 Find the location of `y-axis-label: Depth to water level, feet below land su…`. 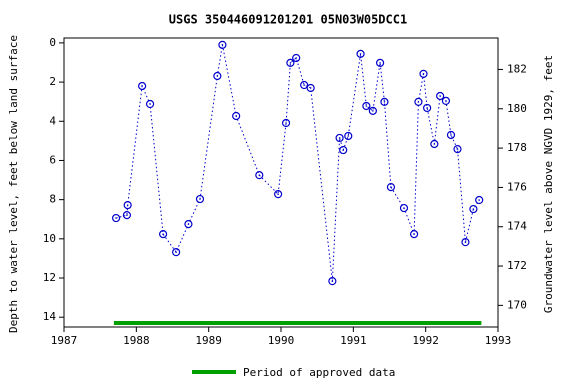

y-axis-label: Depth to water level, feet below land su… is located at coordinates (13, 184).